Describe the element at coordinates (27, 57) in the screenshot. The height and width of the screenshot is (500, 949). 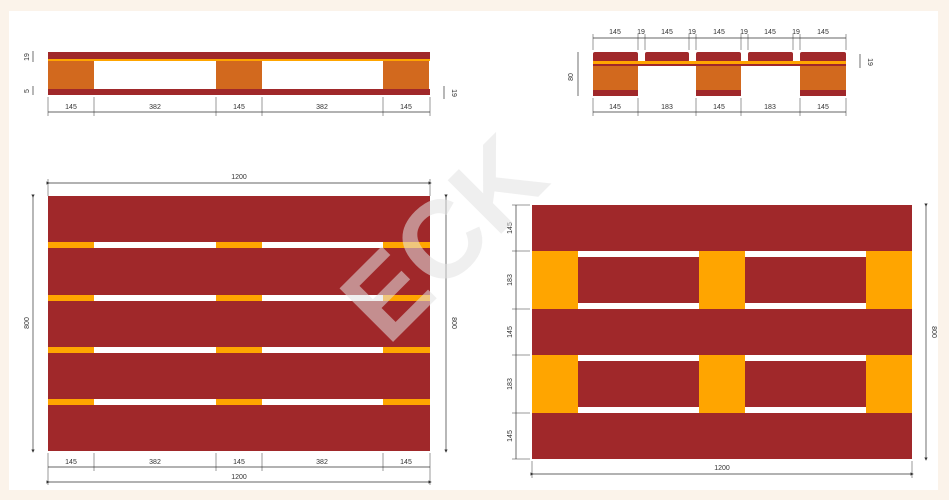
I see `dim-board-thickness: 19` at that location.